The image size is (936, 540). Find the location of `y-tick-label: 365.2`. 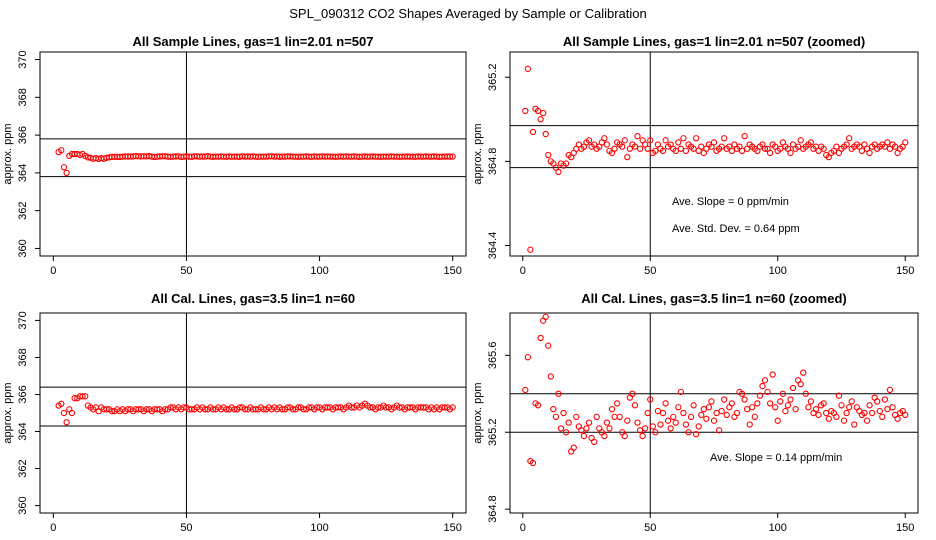

y-tick-label: 365.2 is located at coordinates (493, 432).